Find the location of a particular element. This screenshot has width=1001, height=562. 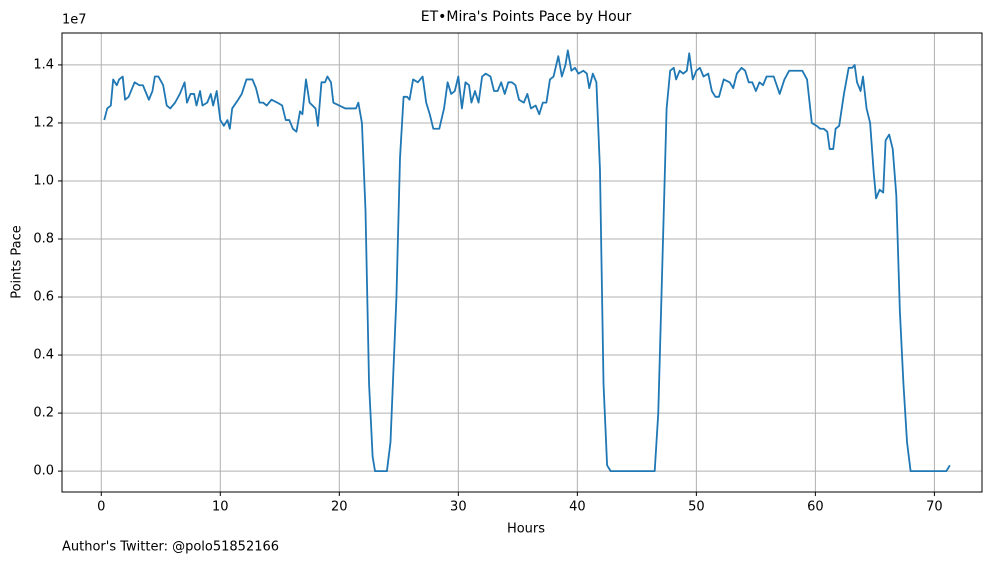

offset-label: 1e7 is located at coordinates (74, 20).